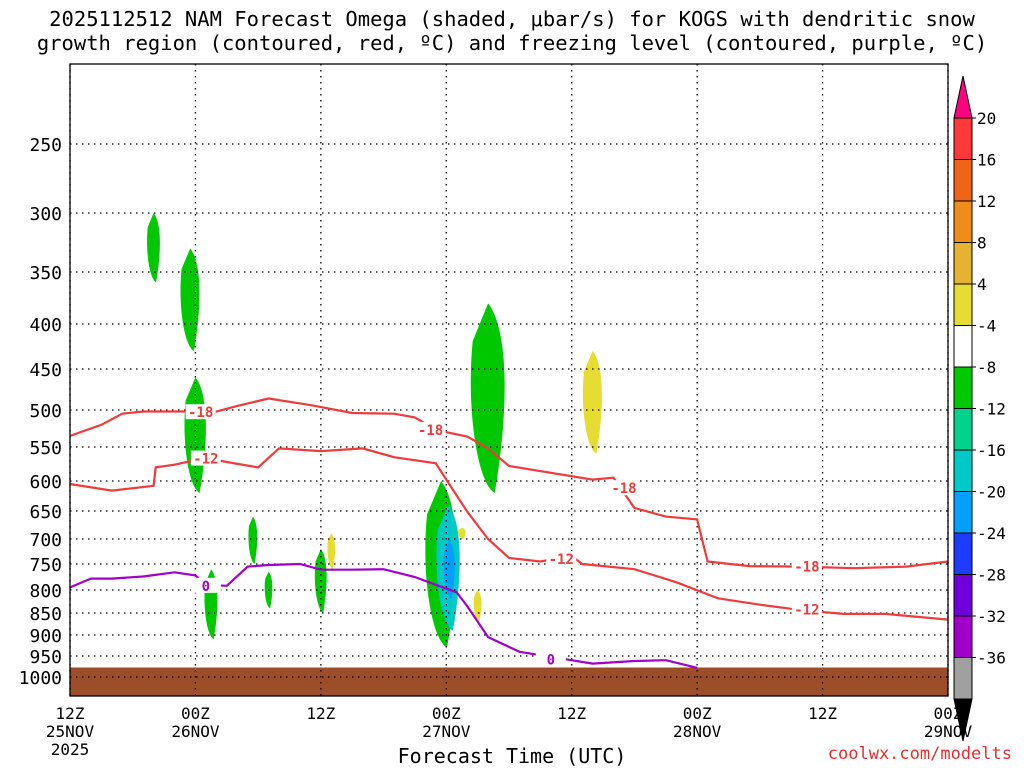 The width and height of the screenshot is (1024, 768). Describe the element at coordinates (991, 575) in the screenshot. I see `colorbar-label: -28` at that location.